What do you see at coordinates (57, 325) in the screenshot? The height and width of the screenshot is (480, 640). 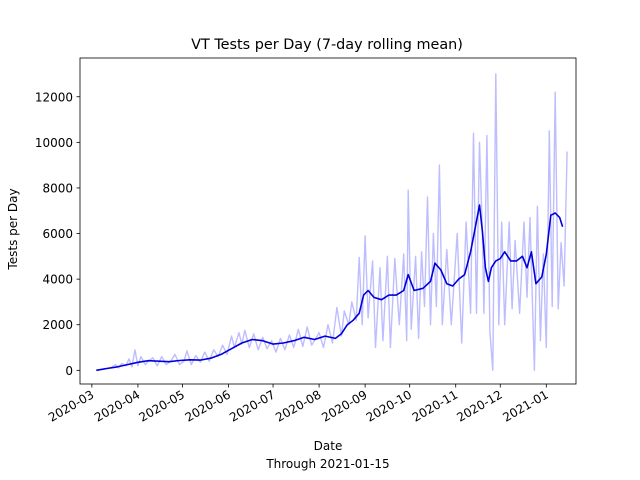 I see `y-tick-label: 2000` at bounding box center [57, 325].